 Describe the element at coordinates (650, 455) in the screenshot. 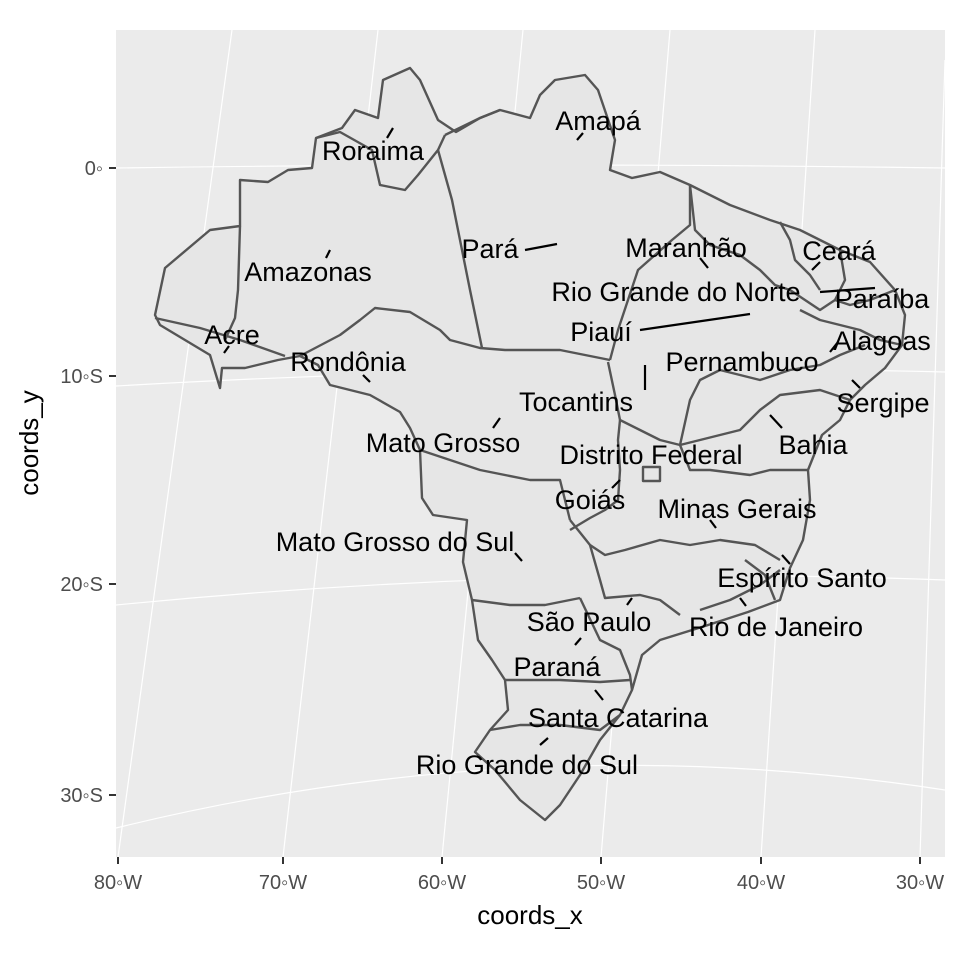

I see `state-label-distrito-federal: Distrito Federal` at that location.